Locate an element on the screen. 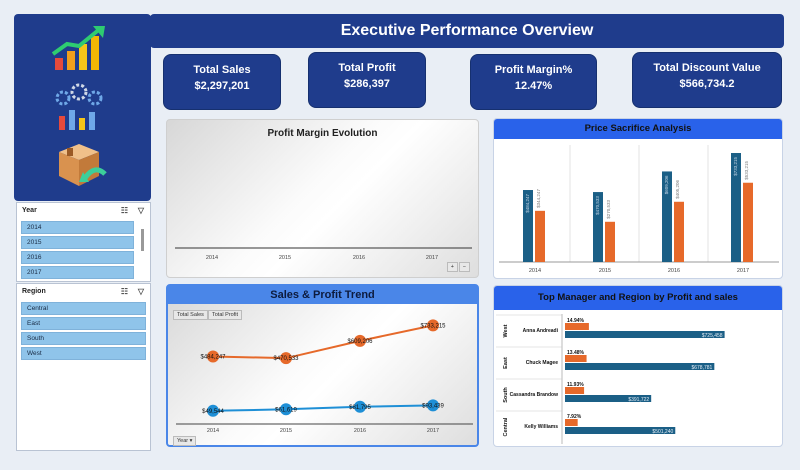 The height and width of the screenshot is (470, 800). profit-margin-plot: 10.22%201413.10%201513.43%201612.74%2017 is located at coordinates (323, 254).